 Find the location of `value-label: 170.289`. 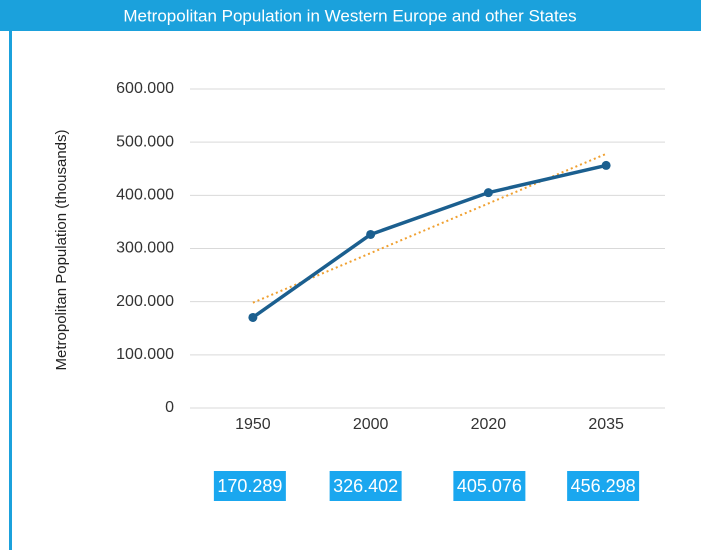

value-label: 170.289 is located at coordinates (249, 486).